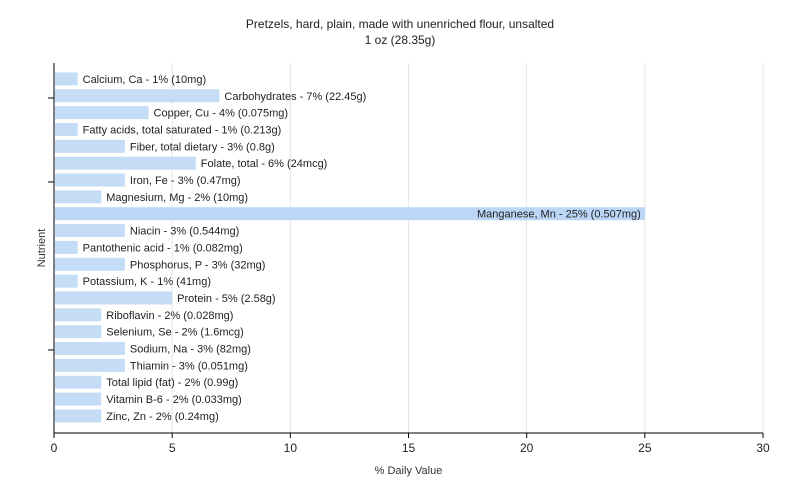  What do you see at coordinates (198, 265) in the screenshot?
I see `data-label: Phosphorus, P - 3% (32mg)` at bounding box center [198, 265].